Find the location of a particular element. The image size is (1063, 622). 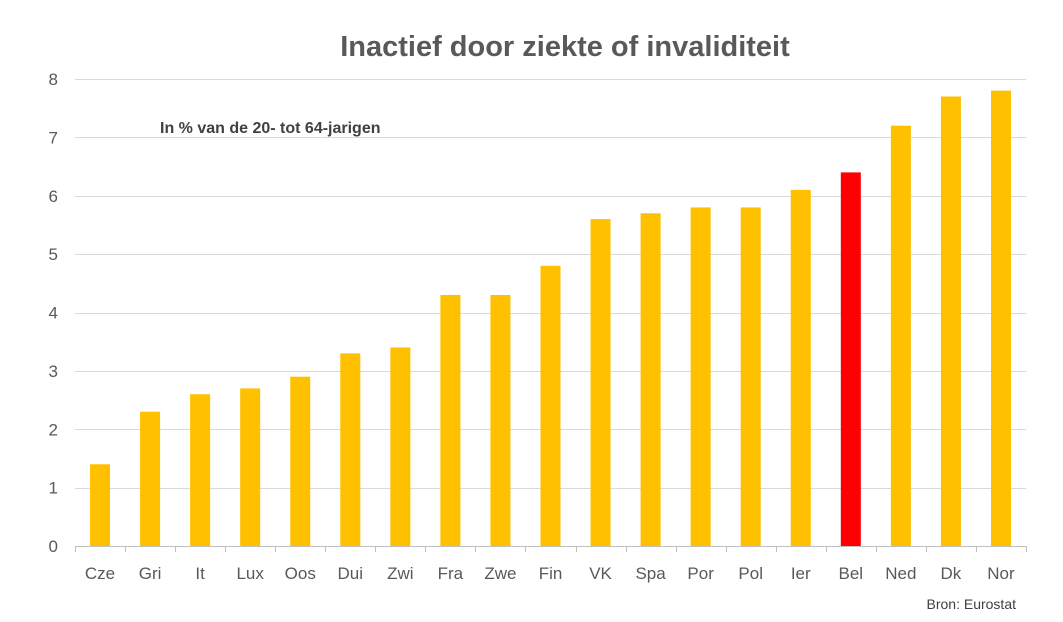

bar-ier is located at coordinates (800, 367).